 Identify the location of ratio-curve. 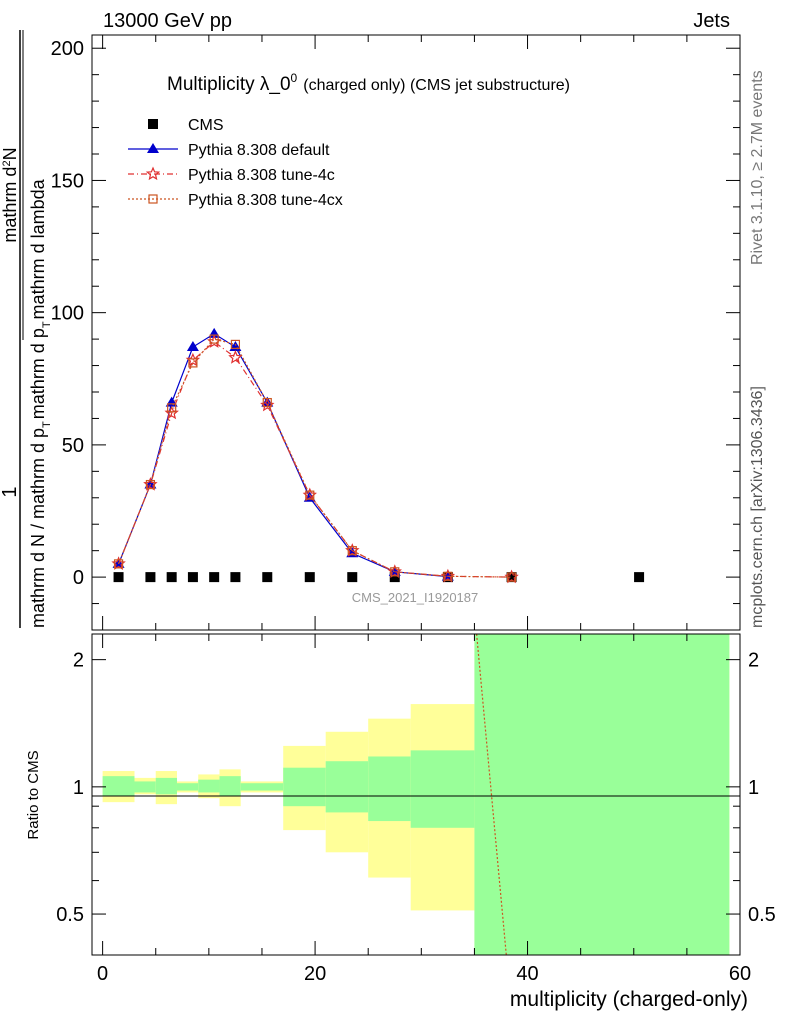
(491, 794).